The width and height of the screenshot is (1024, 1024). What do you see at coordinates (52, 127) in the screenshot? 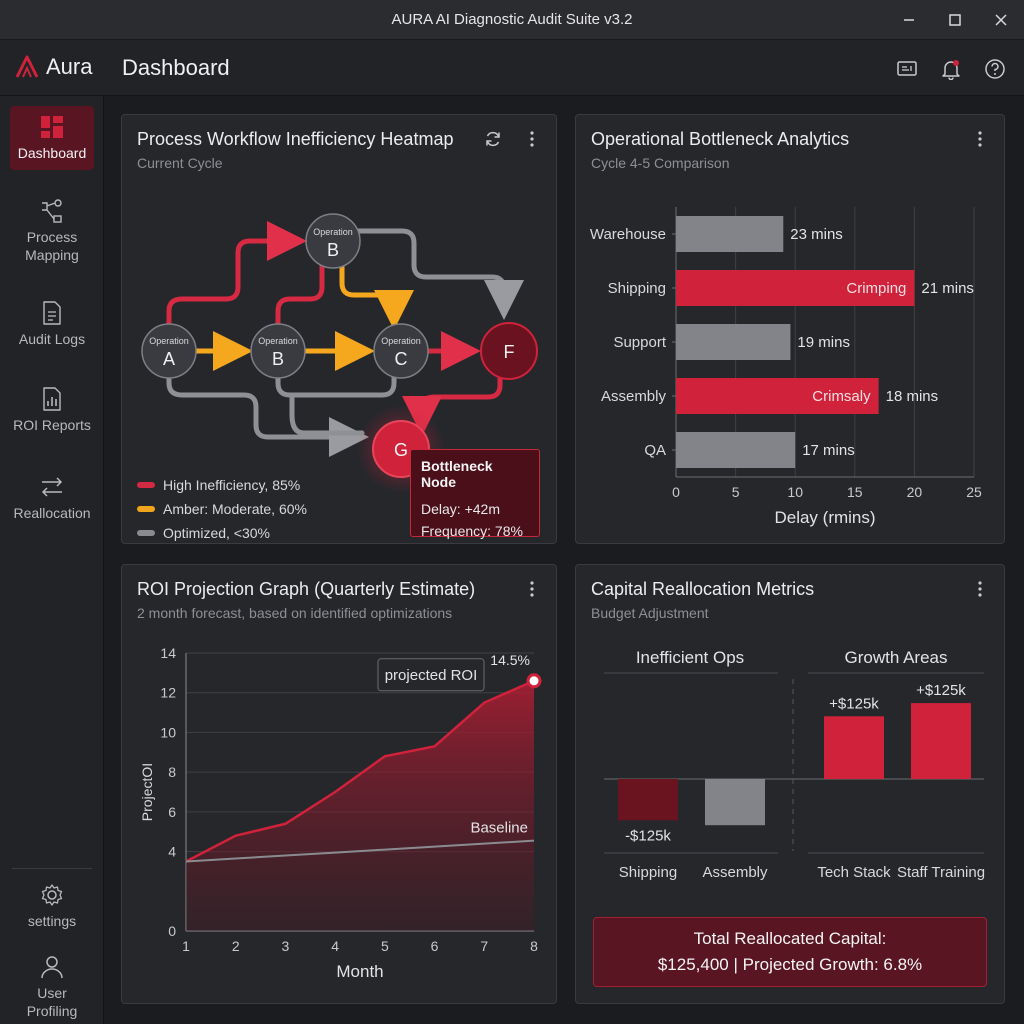
I see `dashboard-icon` at bounding box center [52, 127].